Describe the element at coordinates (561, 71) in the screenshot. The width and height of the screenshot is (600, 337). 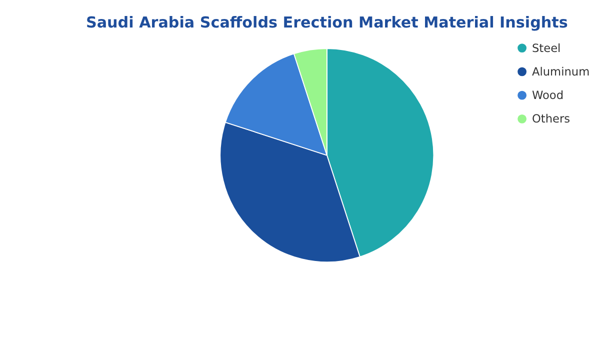
I see `legend-label: Aluminum` at that location.